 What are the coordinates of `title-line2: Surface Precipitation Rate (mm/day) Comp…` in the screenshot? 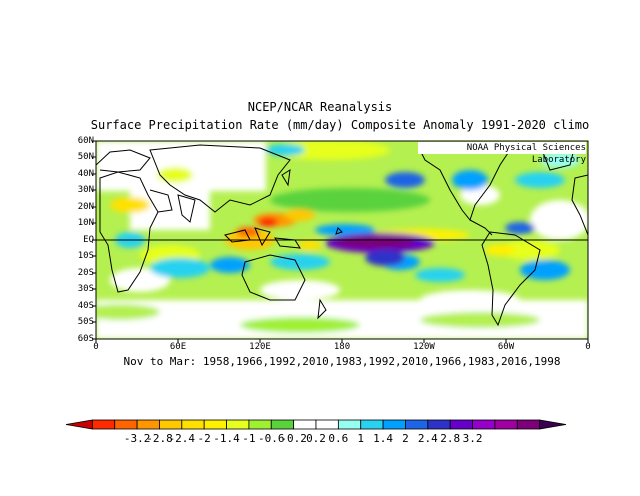 It's located at (340, 125).